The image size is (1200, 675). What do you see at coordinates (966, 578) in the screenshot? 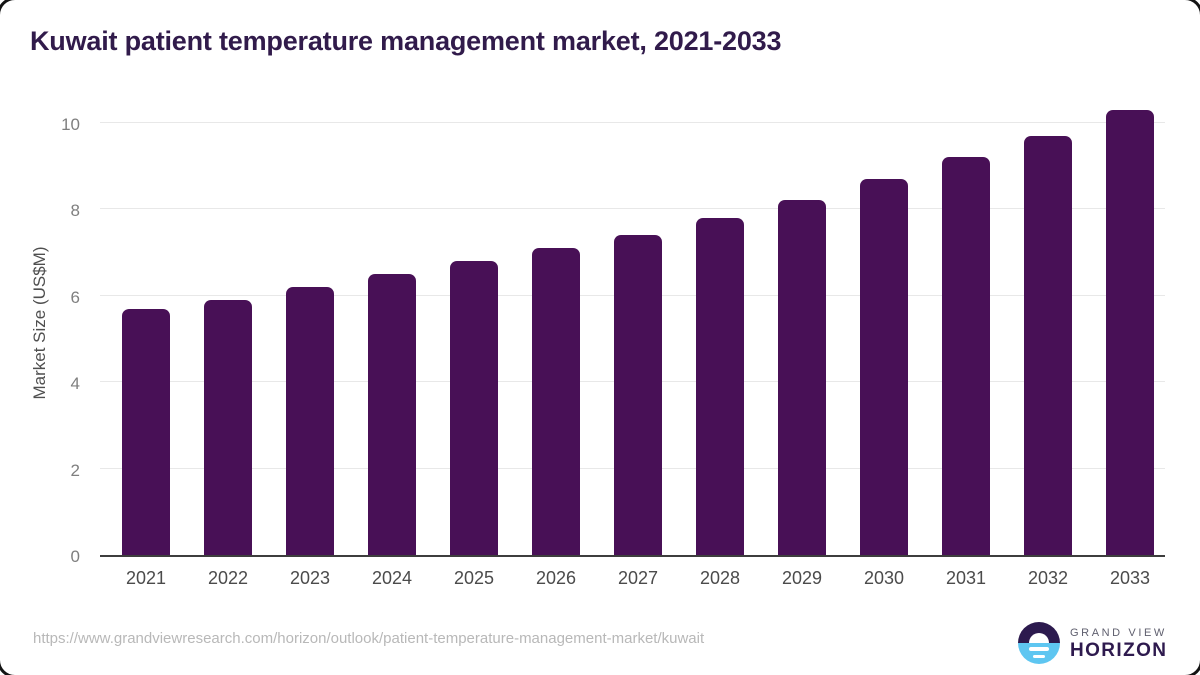
I see `x-tick-label: 2031` at bounding box center [966, 578].